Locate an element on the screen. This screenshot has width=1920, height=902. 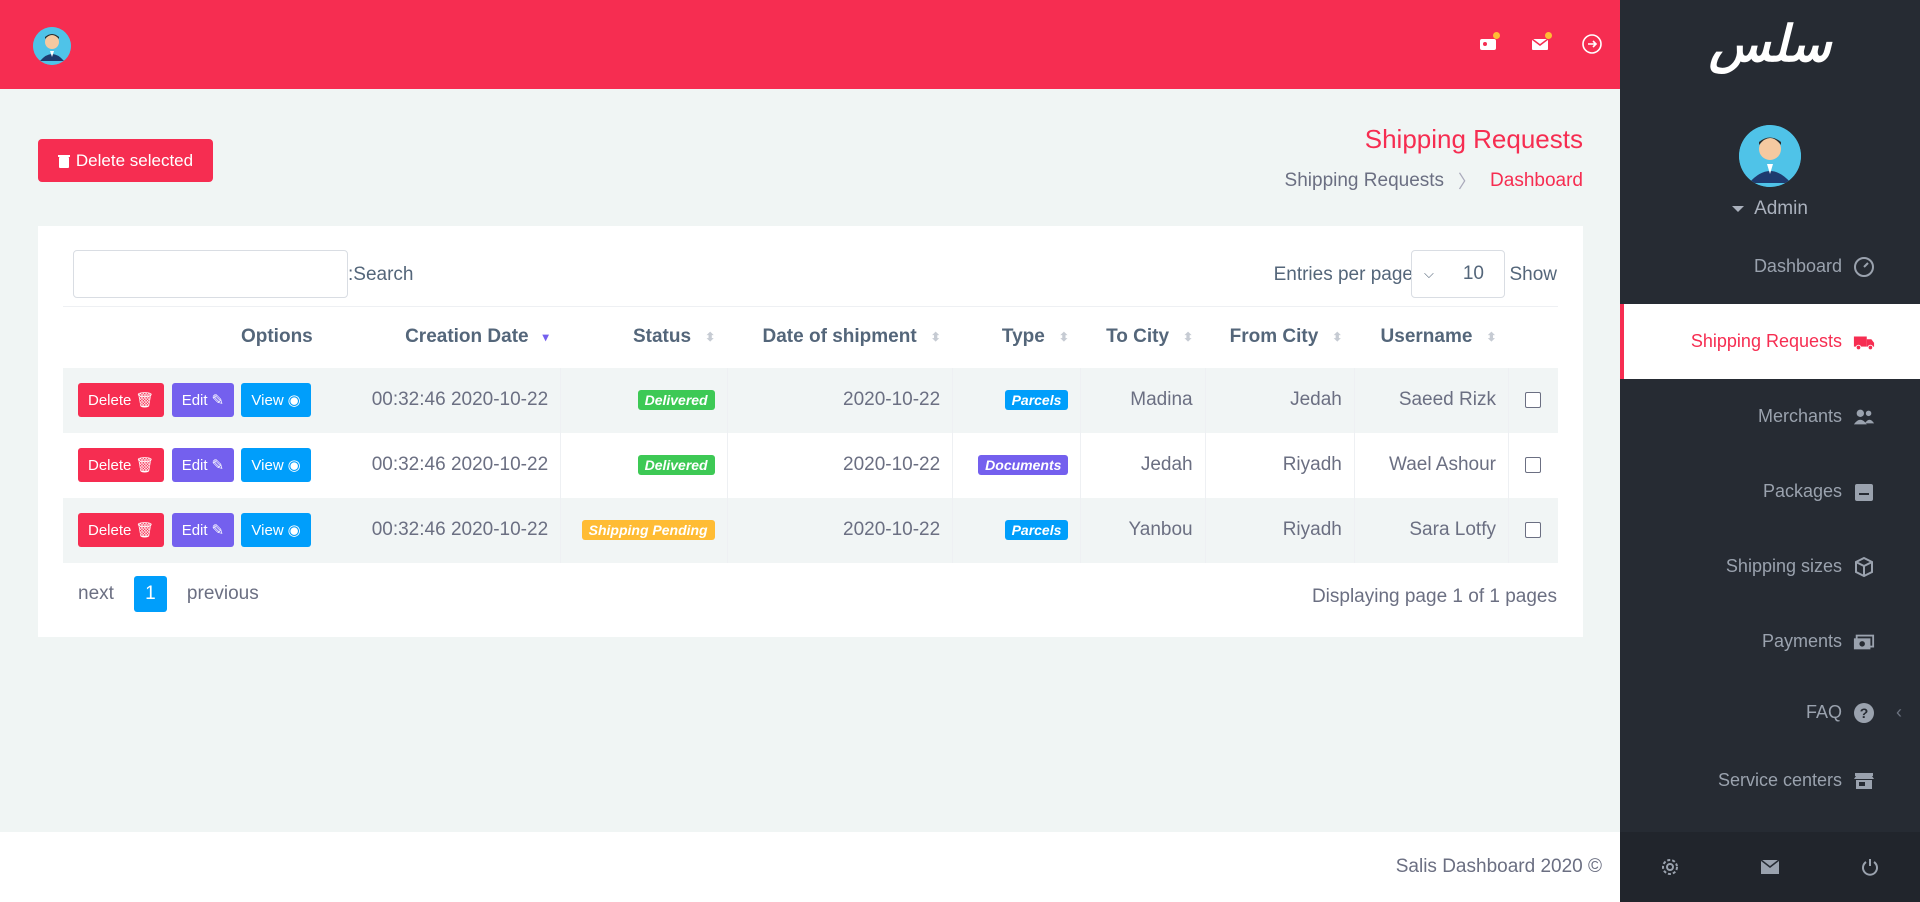
sidebar-item-packages: Packages is located at coordinates (1770, 491).